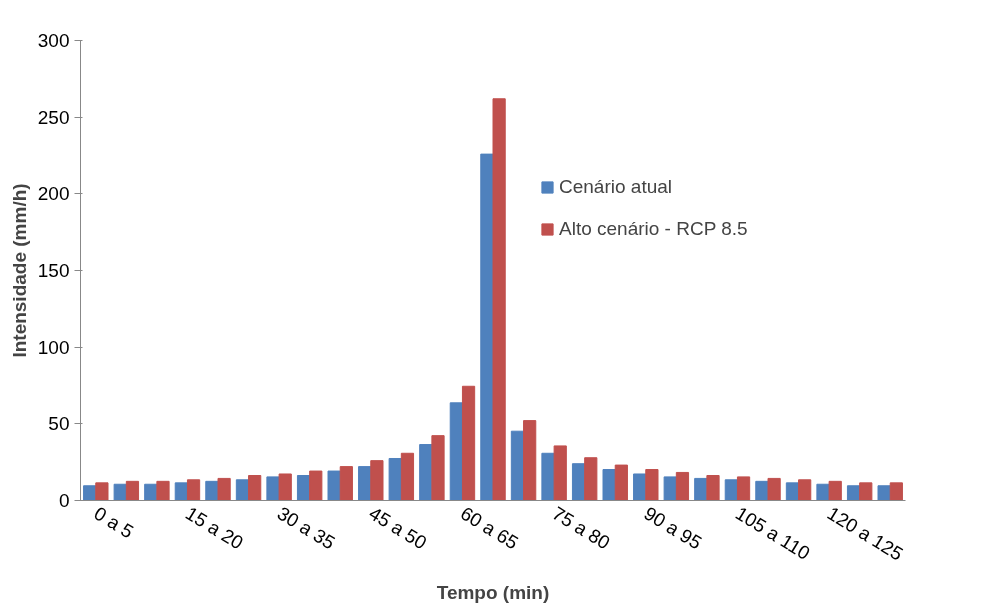 This screenshot has height=610, width=1001. What do you see at coordinates (616, 187) in the screenshot?
I see `legend-label: Cenário atual` at bounding box center [616, 187].